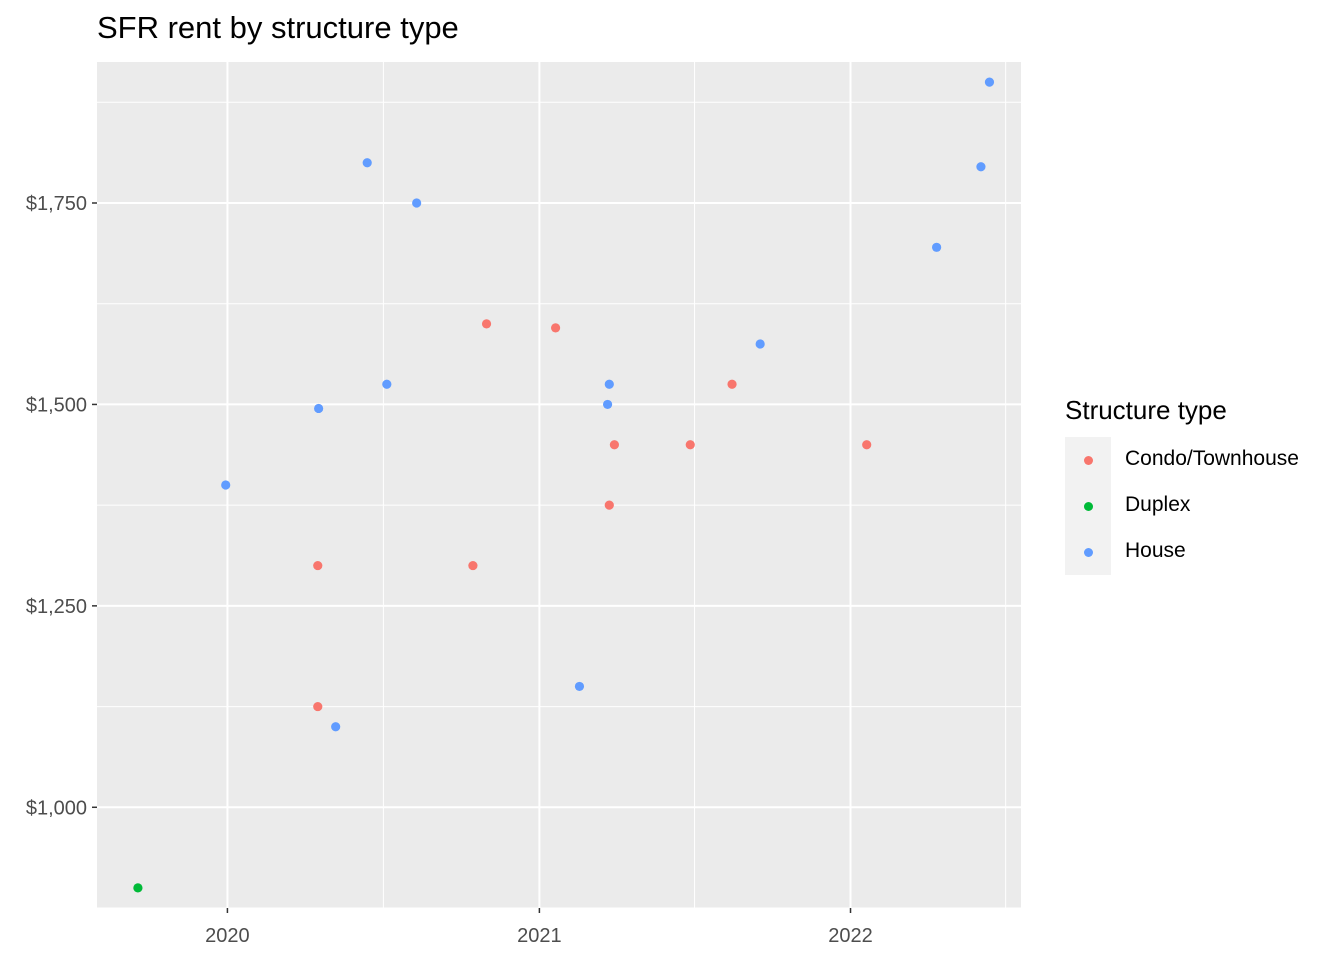  I want to click on y-tick-label: $1,250, so click(56, 607).